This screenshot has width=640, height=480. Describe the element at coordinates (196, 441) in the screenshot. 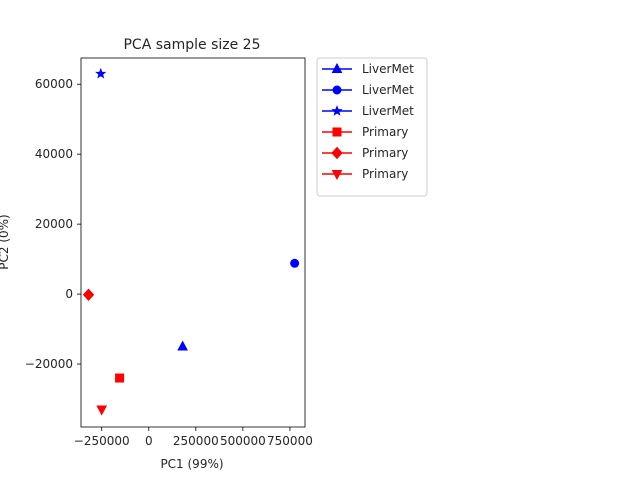

I see `x-tick-label: 250000` at that location.